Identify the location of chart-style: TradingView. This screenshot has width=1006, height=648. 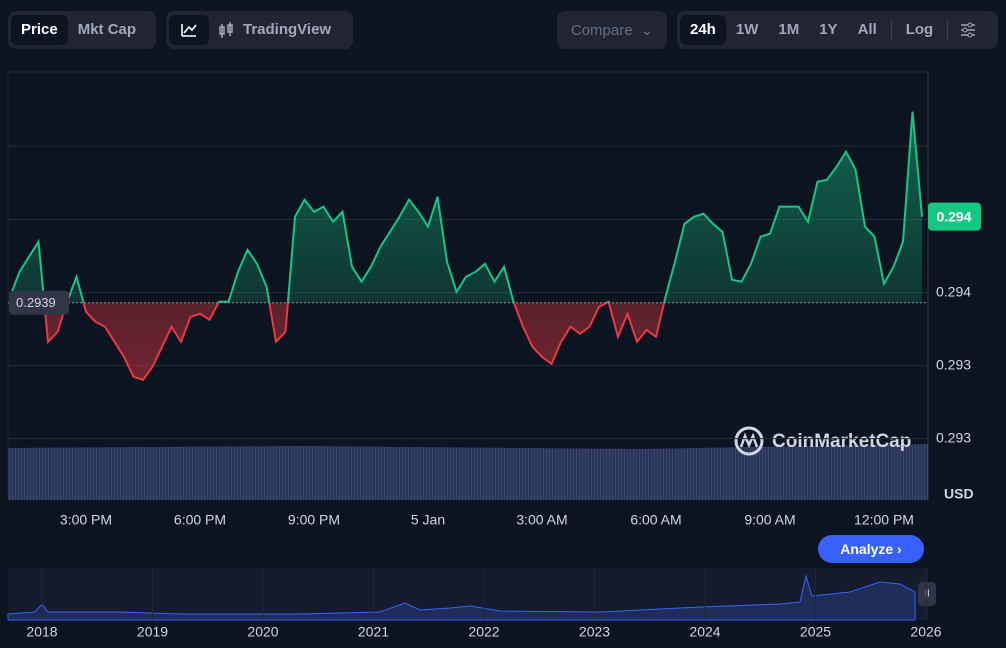
(259, 30).